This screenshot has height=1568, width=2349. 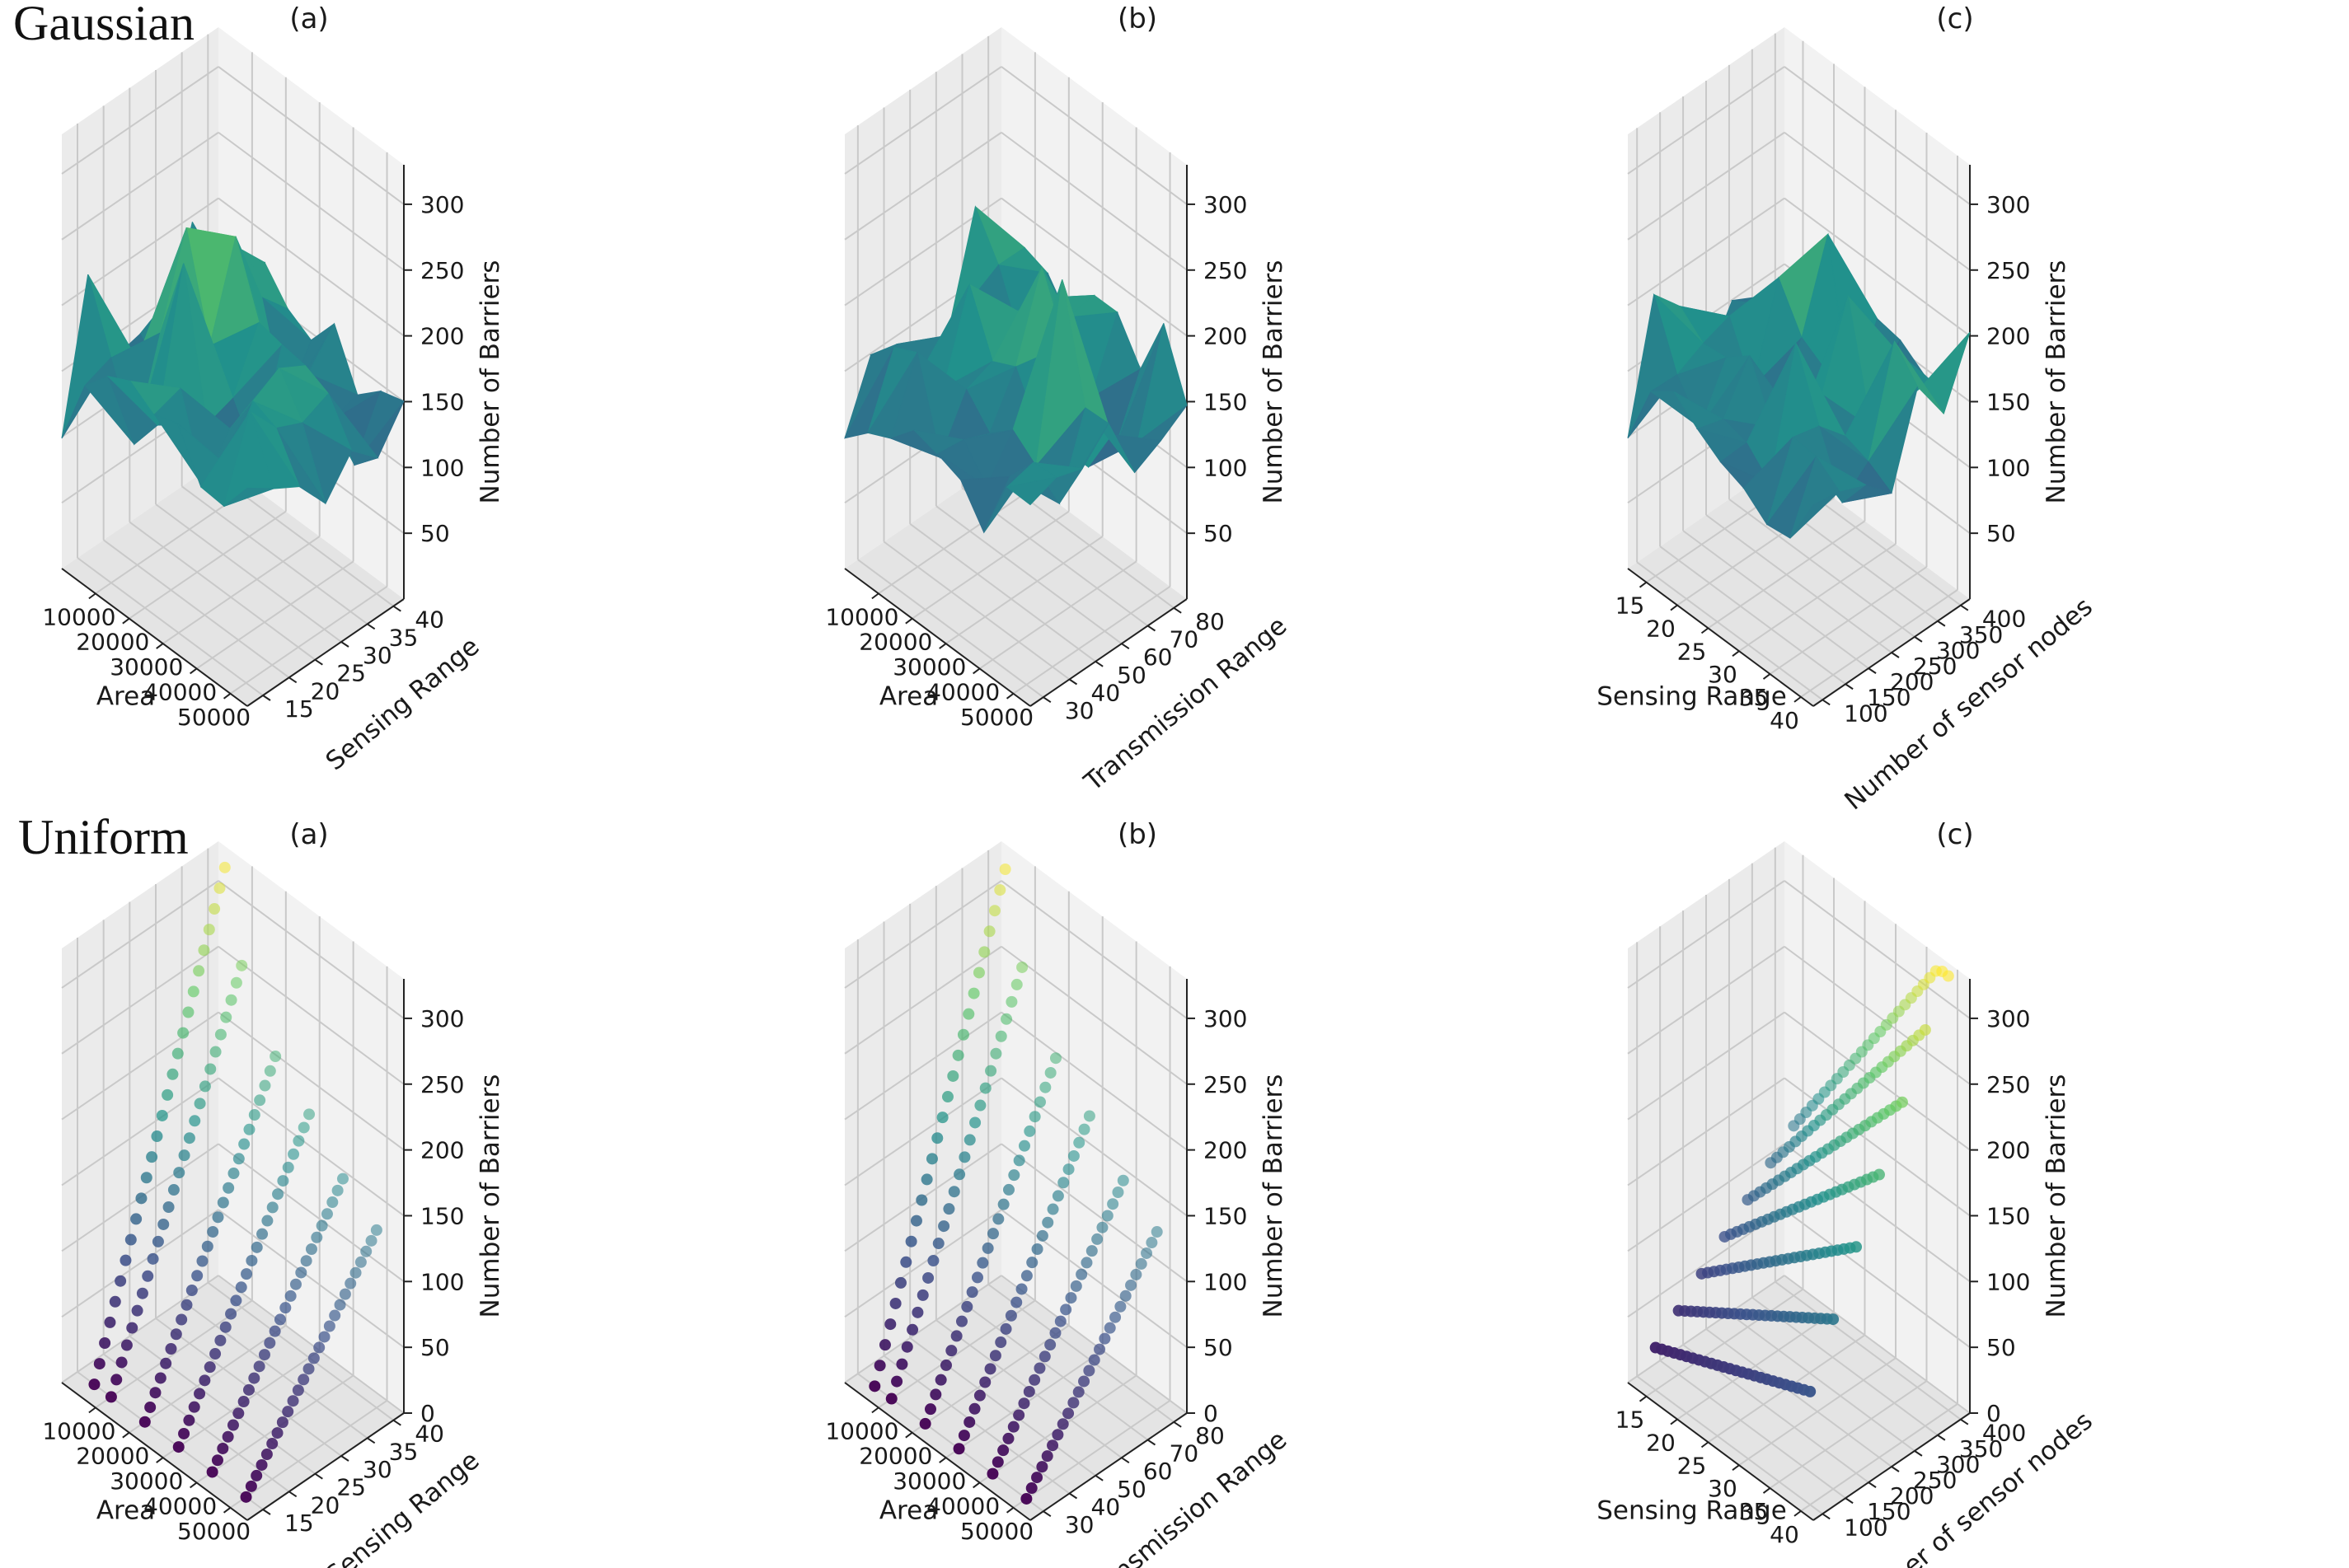 What do you see at coordinates (1108, 1466) in the screenshot?
I see `y-axis-line` at bounding box center [1108, 1466].